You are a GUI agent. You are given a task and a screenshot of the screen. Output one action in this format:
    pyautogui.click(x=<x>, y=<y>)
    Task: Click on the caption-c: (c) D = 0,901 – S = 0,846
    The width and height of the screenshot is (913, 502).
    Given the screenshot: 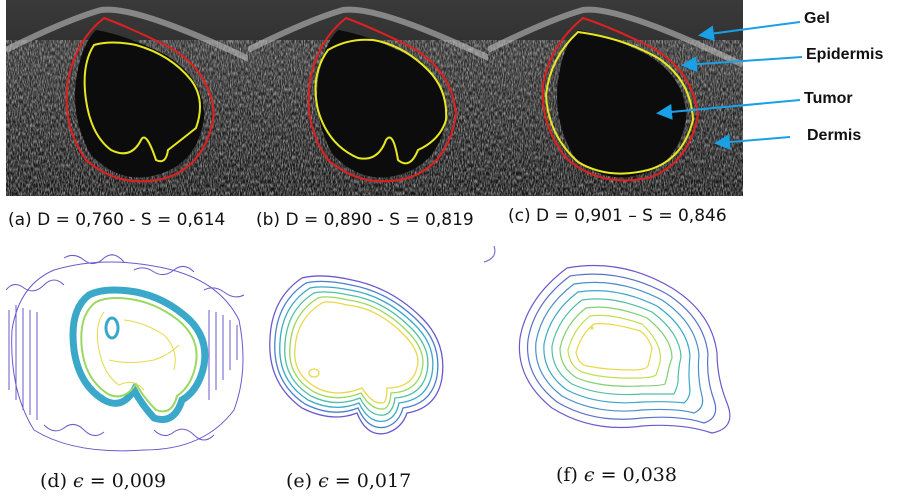 What is the action you would take?
    pyautogui.click(x=617, y=216)
    